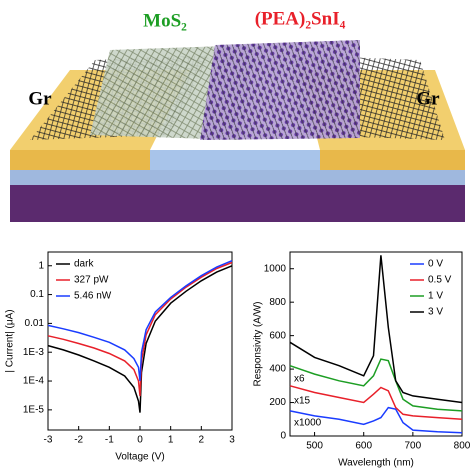 Image resolution: width=474 pixels, height=473 pixels. Describe the element at coordinates (37, 294) in the screenshot. I see `y-tick-label: 0.1` at that location.